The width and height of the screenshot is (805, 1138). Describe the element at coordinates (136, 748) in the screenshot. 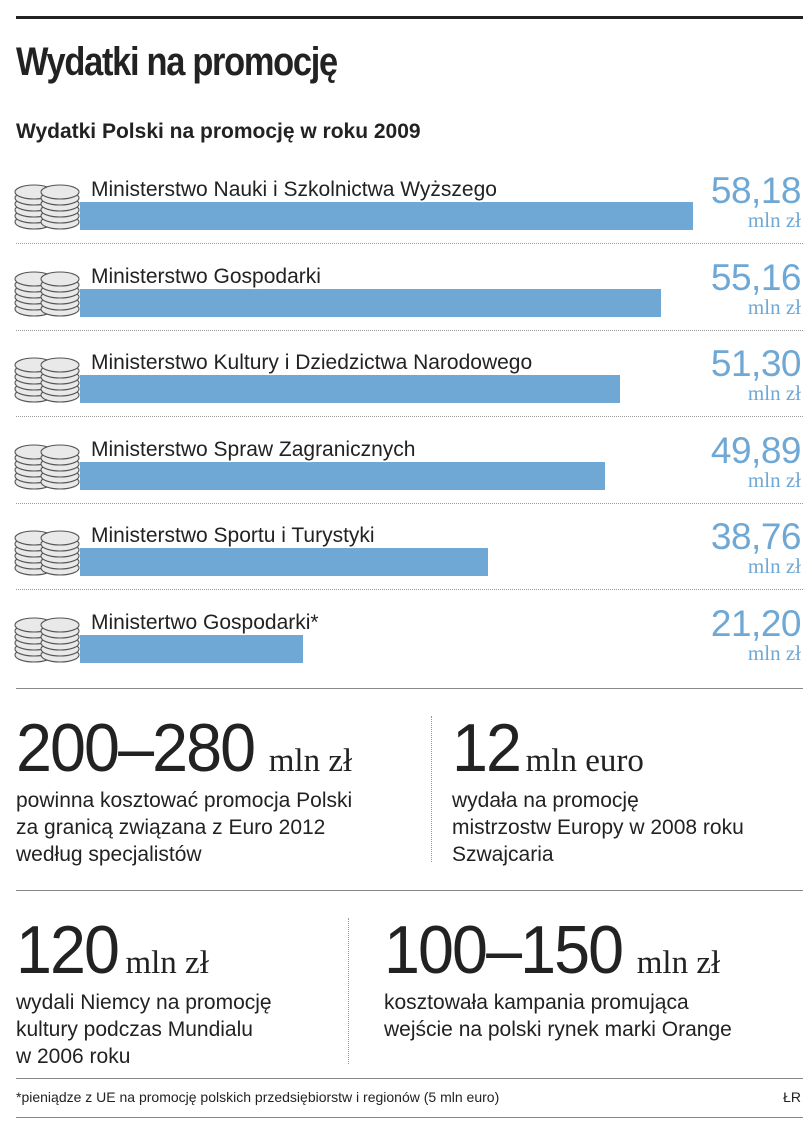

I see `stat-number: 200–280` at that location.